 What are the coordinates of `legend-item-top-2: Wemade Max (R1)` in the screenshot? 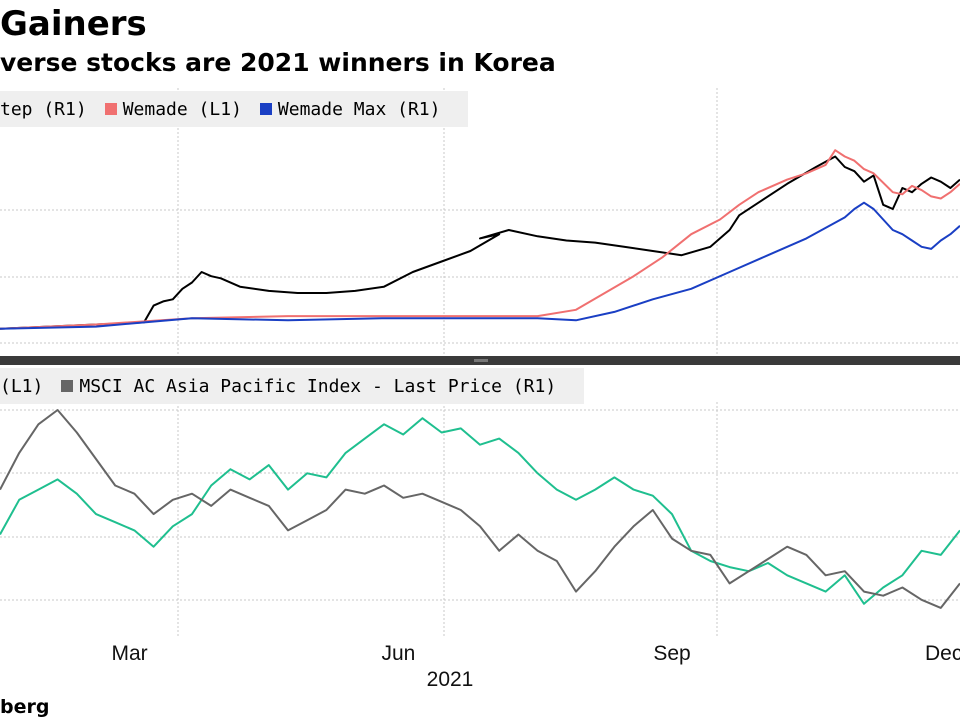 It's located at (350, 109).